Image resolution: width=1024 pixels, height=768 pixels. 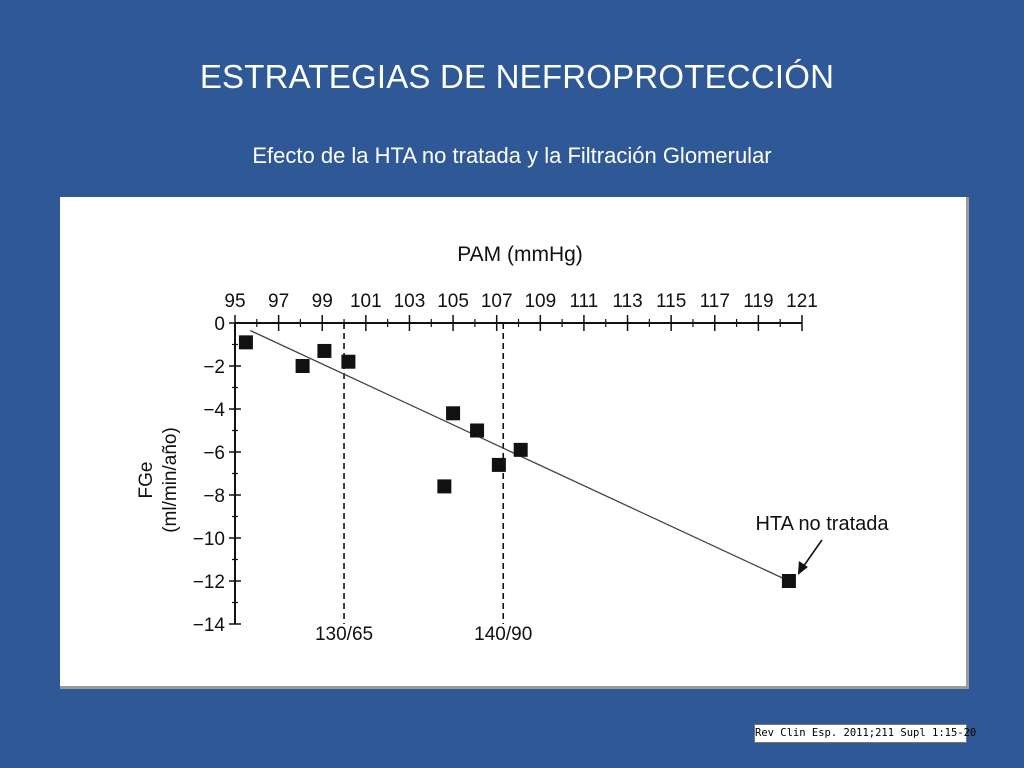 I want to click on reference-line-label: 130/65, so click(x=344, y=634).